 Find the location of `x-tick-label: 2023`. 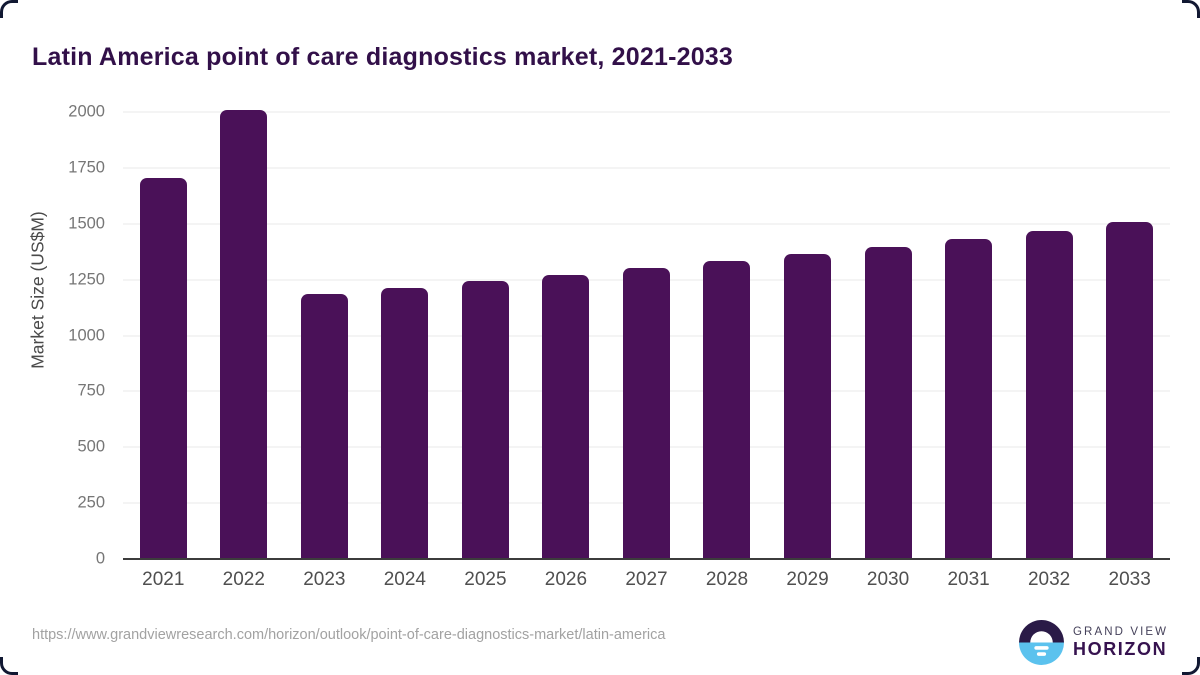

x-tick-label: 2023 is located at coordinates (324, 579).